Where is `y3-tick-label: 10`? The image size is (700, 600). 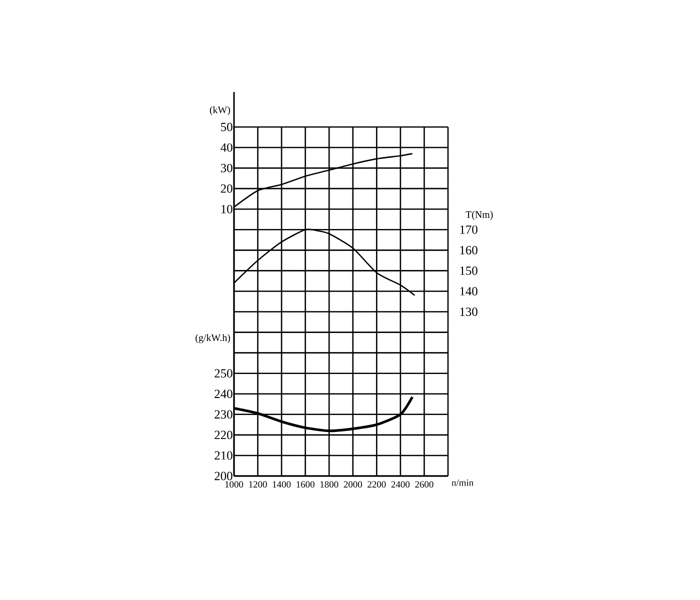 y3-tick-label: 10 is located at coordinates (226, 209).